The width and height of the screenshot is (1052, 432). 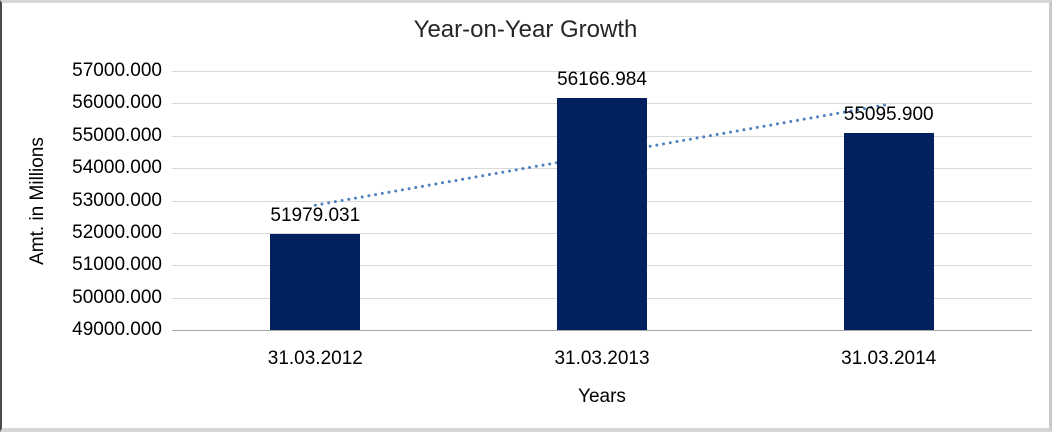 I want to click on y-tick-label: 50000.000, so click(x=117, y=297).